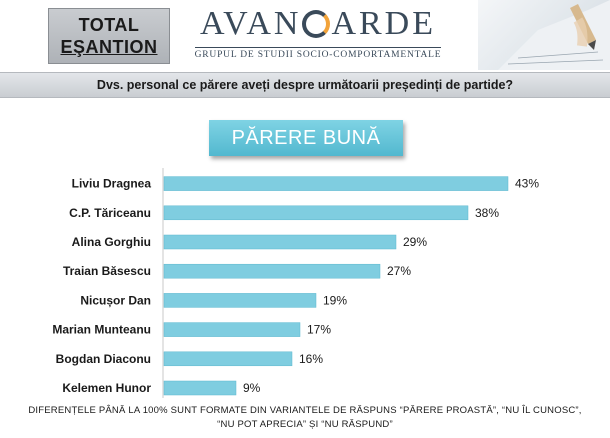  I want to click on logo-subtitle: GRUPUL DE STUDII SOCIO-COMPORTAMENTALE, so click(318, 53).